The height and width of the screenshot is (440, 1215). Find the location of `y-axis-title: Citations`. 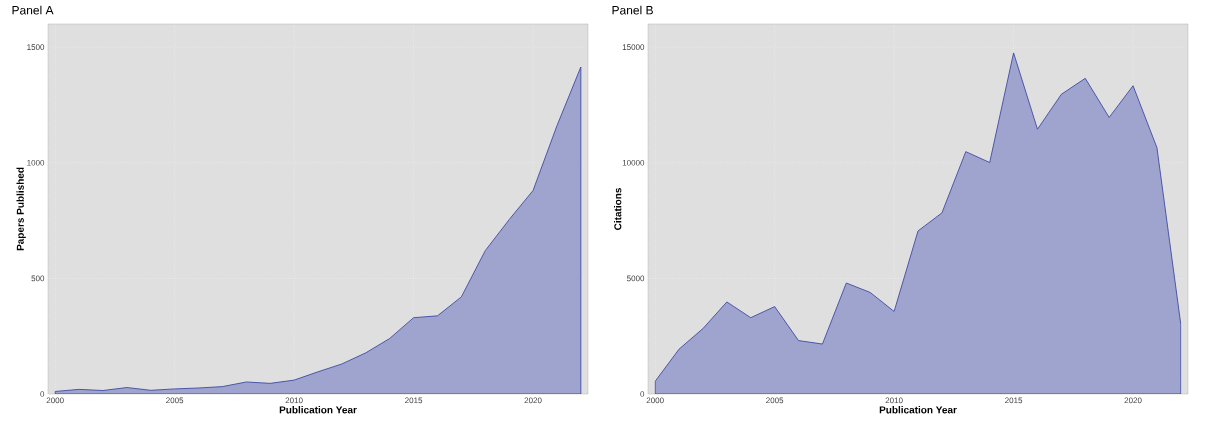

y-axis-title: Citations is located at coordinates (618, 209).